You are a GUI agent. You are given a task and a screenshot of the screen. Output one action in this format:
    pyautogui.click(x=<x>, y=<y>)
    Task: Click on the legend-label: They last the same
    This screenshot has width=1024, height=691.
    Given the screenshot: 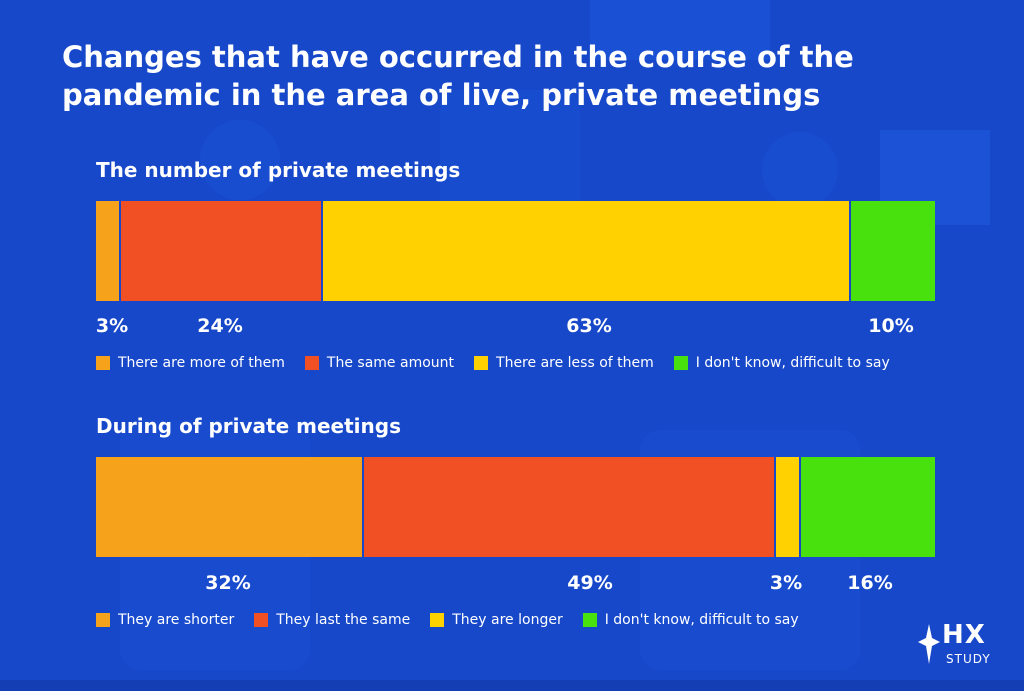 What is the action you would take?
    pyautogui.click(x=343, y=620)
    